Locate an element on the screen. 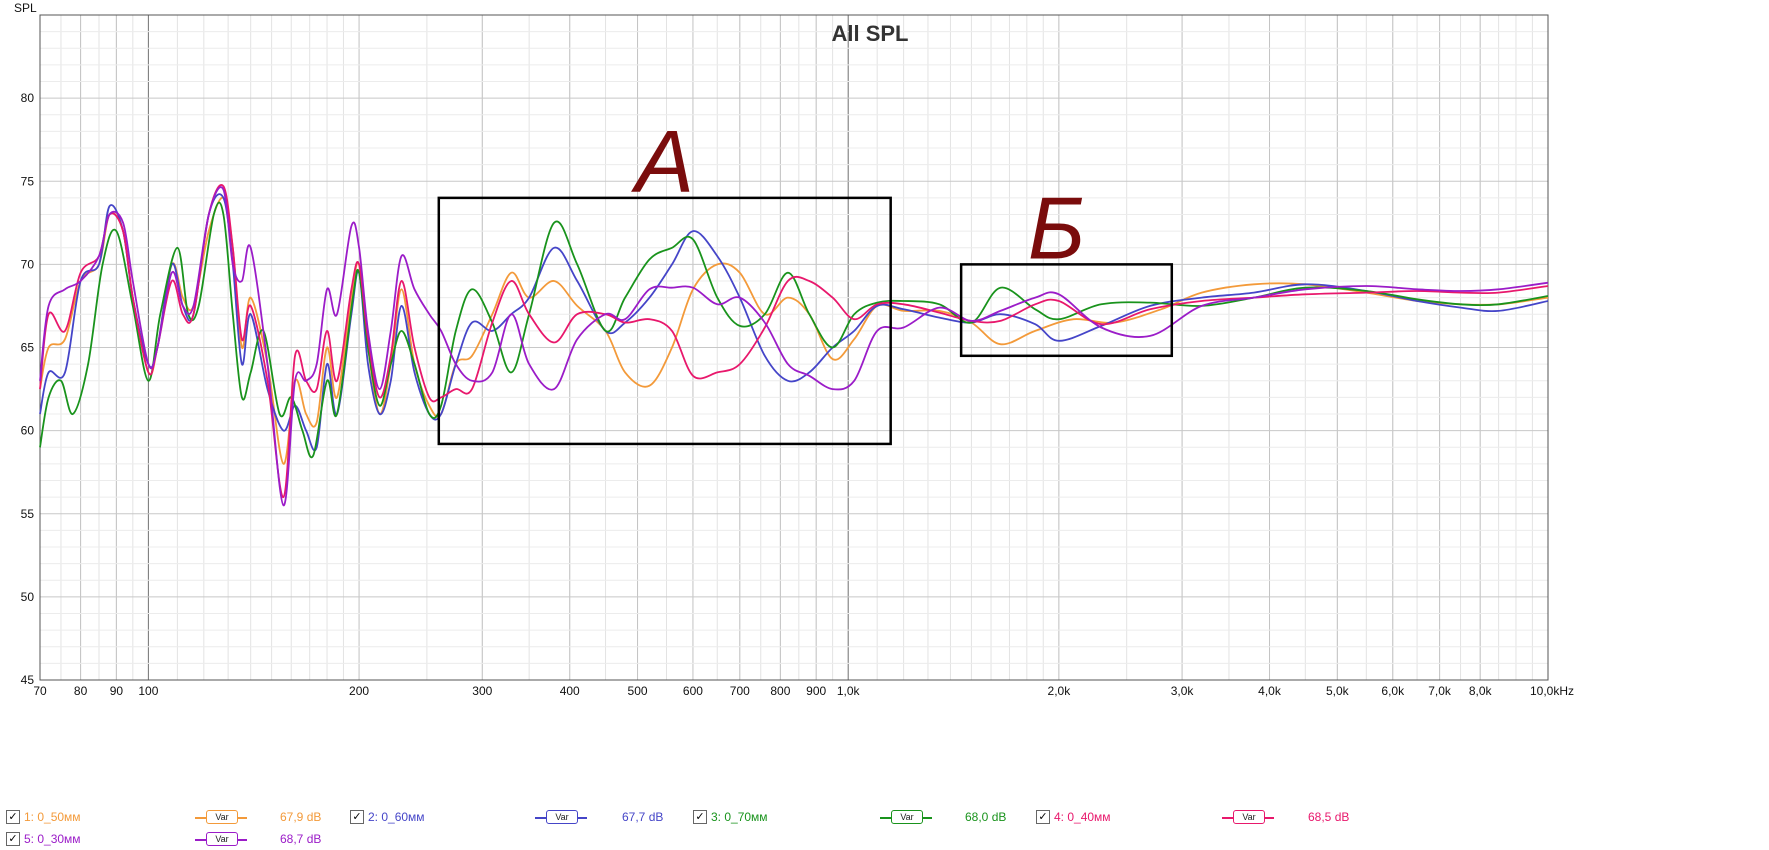 The width and height of the screenshot is (1769, 850). x-tick-label: 2,0k is located at coordinates (1060, 691).